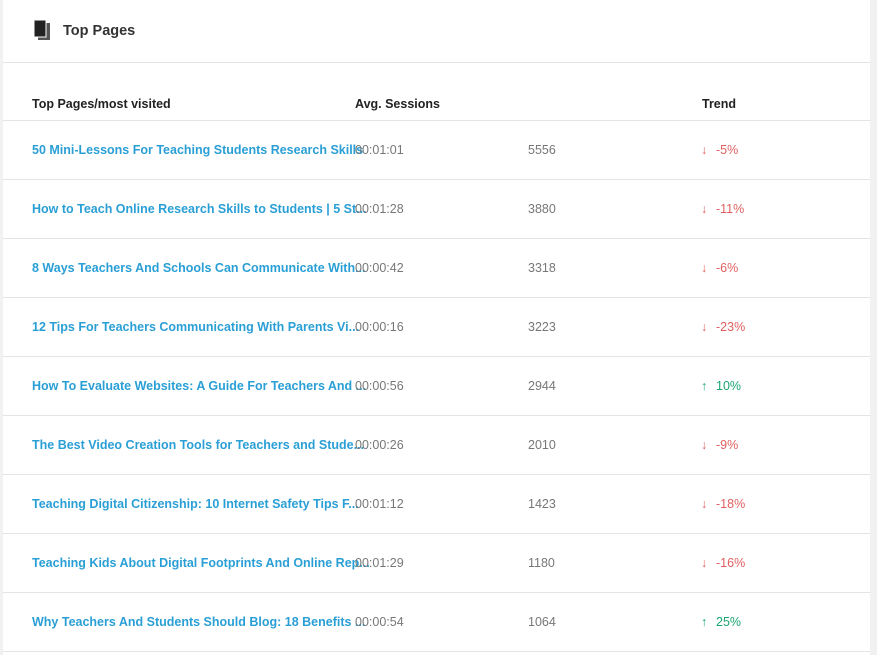  I want to click on session-count: 1180, so click(541, 563).